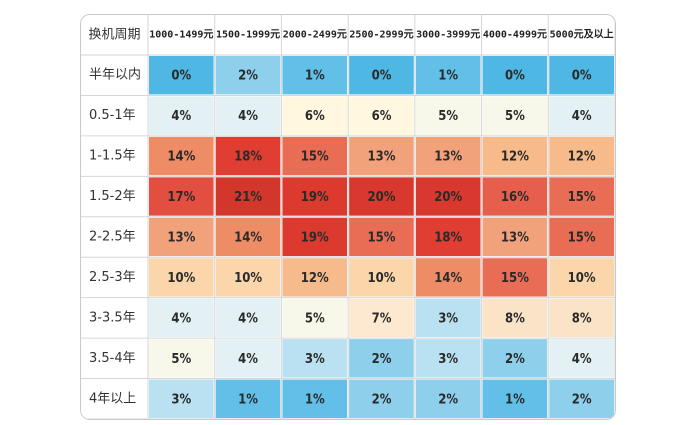 The width and height of the screenshot is (700, 425). I want to click on column-header-label: 2000-2499元, so click(315, 35).